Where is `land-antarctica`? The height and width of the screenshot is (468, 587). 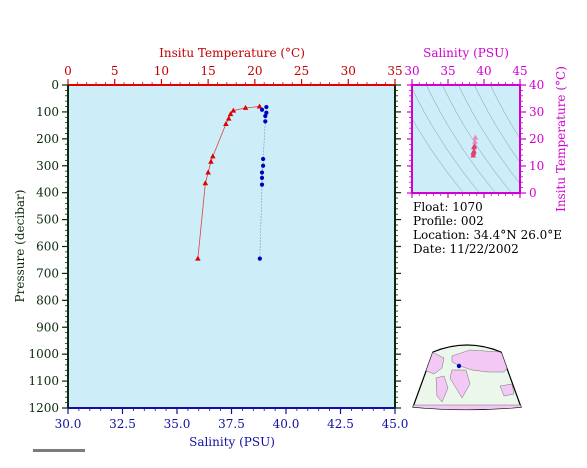 land-antarctica is located at coordinates (467, 407).